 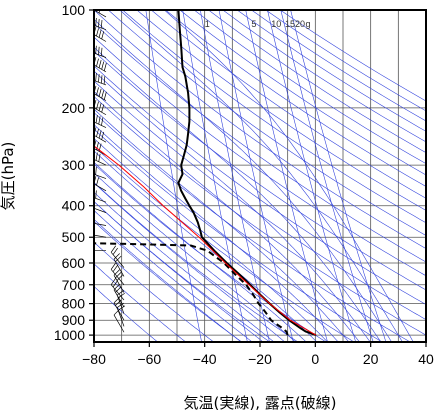 What do you see at coordinates (258, 24) in the screenshot?
I see `mixing-ratio-labels: 1 5 10 15 20 g` at bounding box center [258, 24].